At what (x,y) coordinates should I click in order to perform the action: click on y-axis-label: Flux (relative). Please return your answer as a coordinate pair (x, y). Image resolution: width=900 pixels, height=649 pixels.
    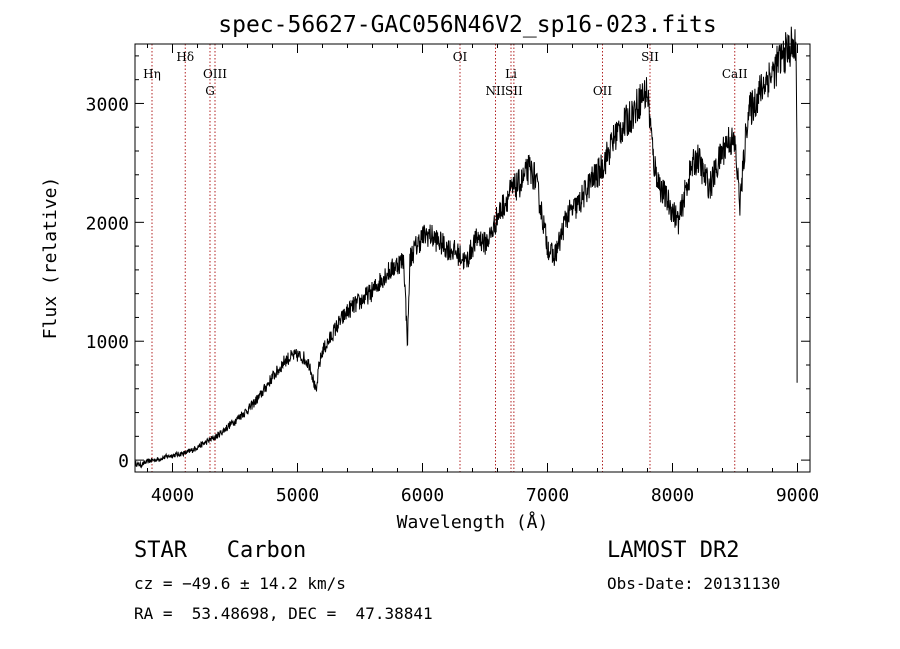
    Looking at the image, I should click on (50, 258).